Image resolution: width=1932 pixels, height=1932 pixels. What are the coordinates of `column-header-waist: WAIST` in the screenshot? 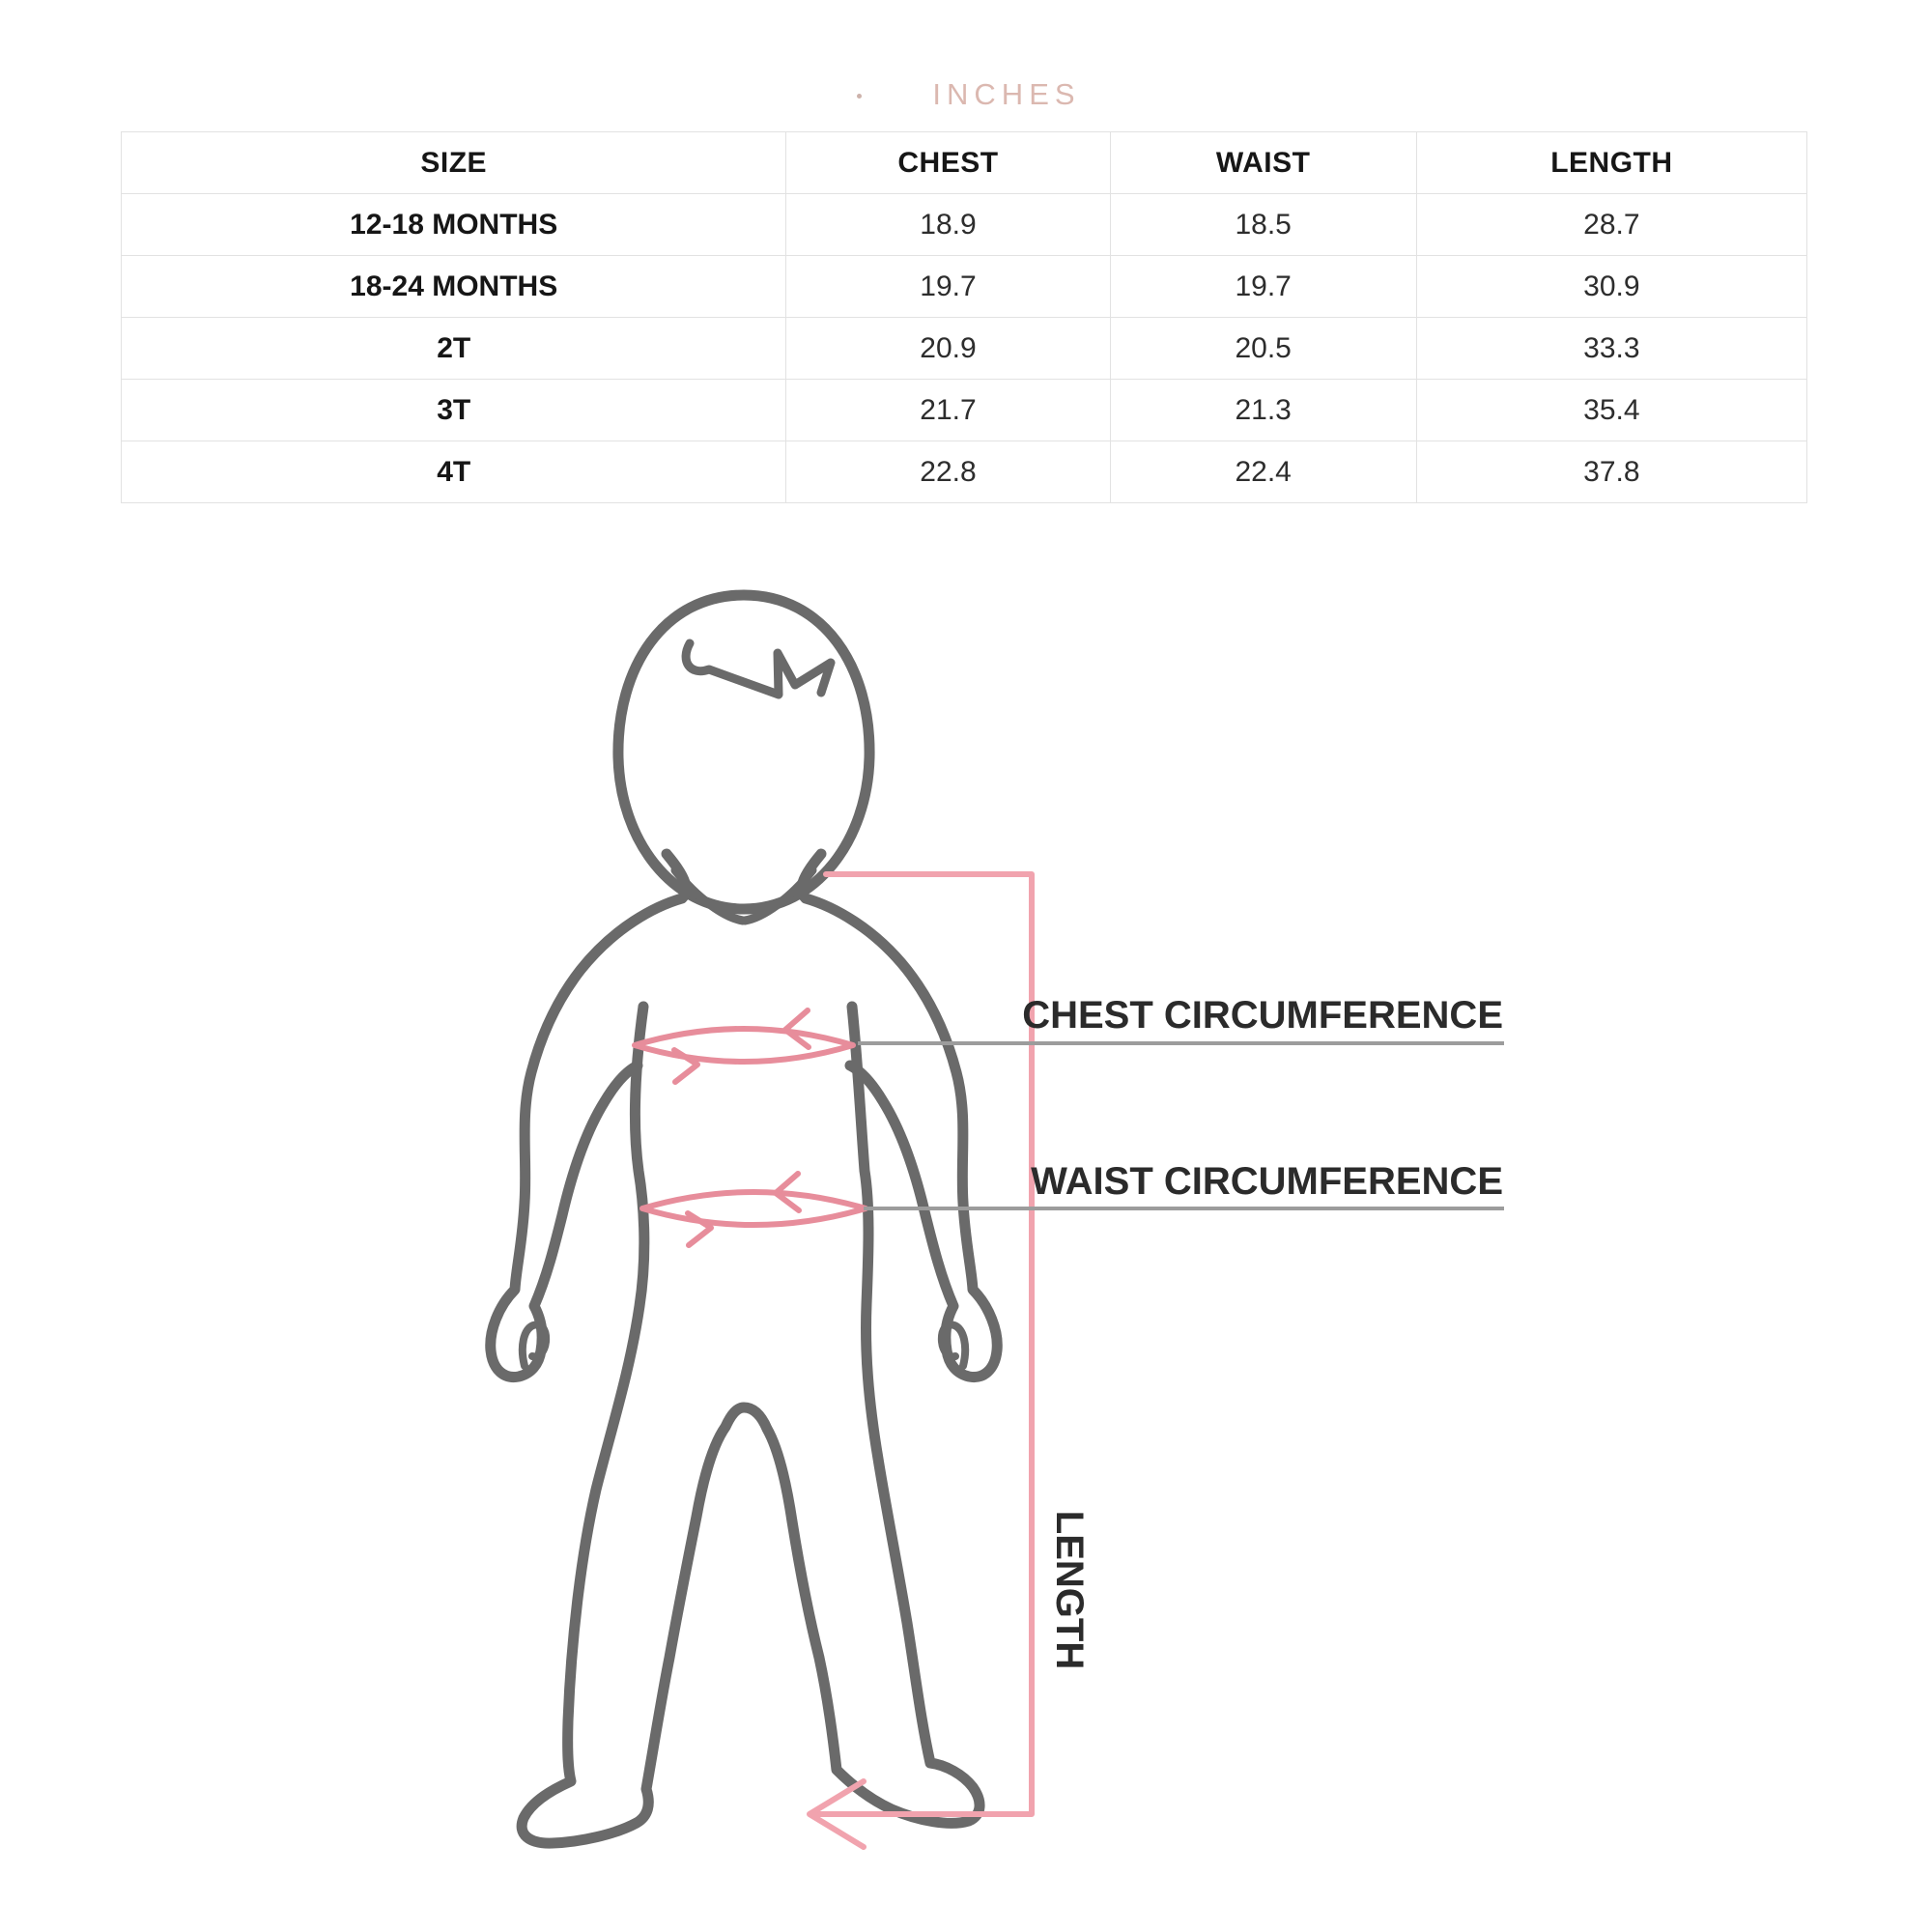 It's located at (1263, 162).